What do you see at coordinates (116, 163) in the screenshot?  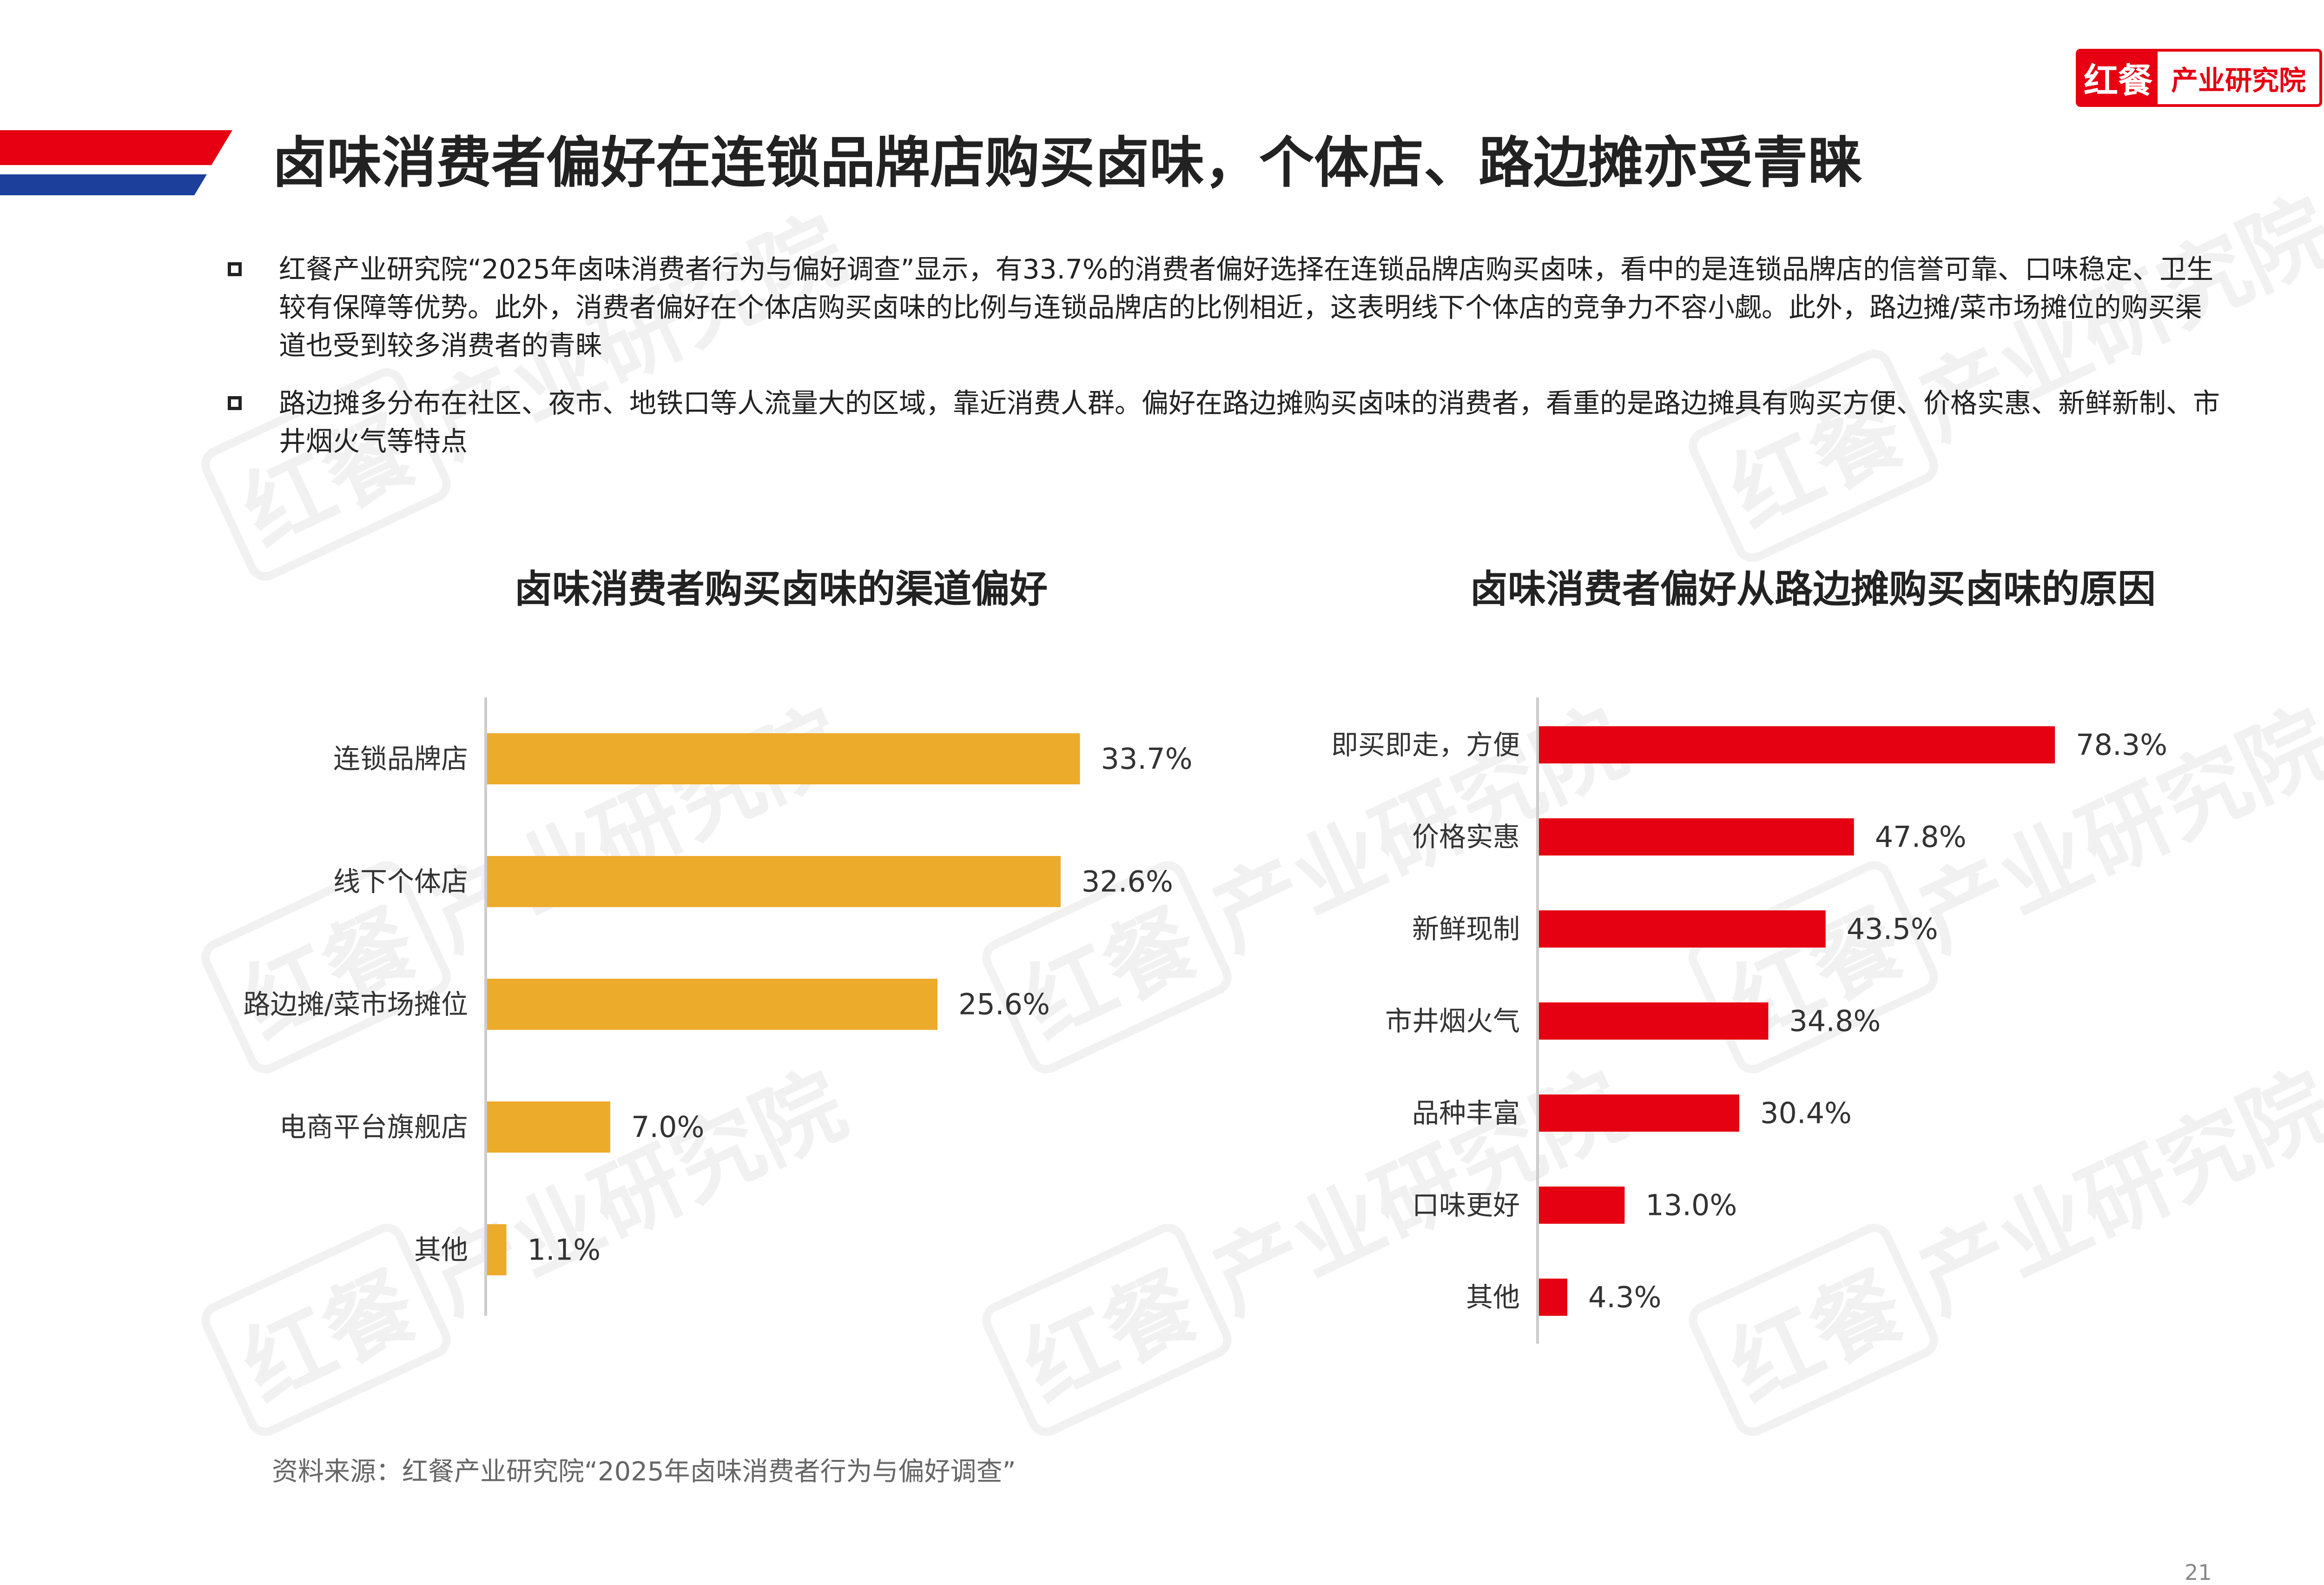 I see `header-accent-band` at bounding box center [116, 163].